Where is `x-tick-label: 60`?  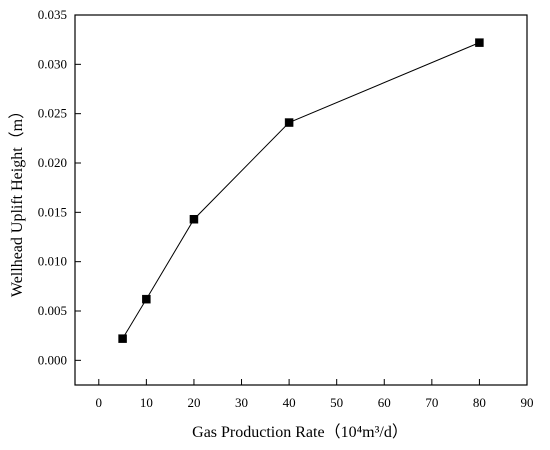
x-tick-label: 60 is located at coordinates (384, 402).